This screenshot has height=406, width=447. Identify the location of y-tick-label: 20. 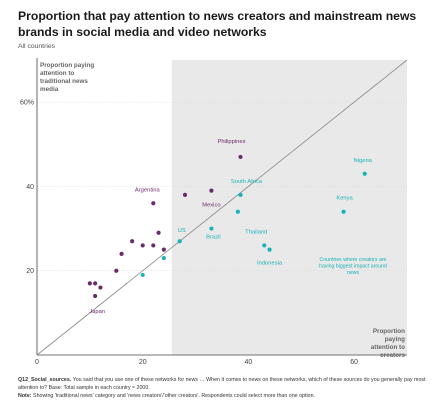
(30, 271).